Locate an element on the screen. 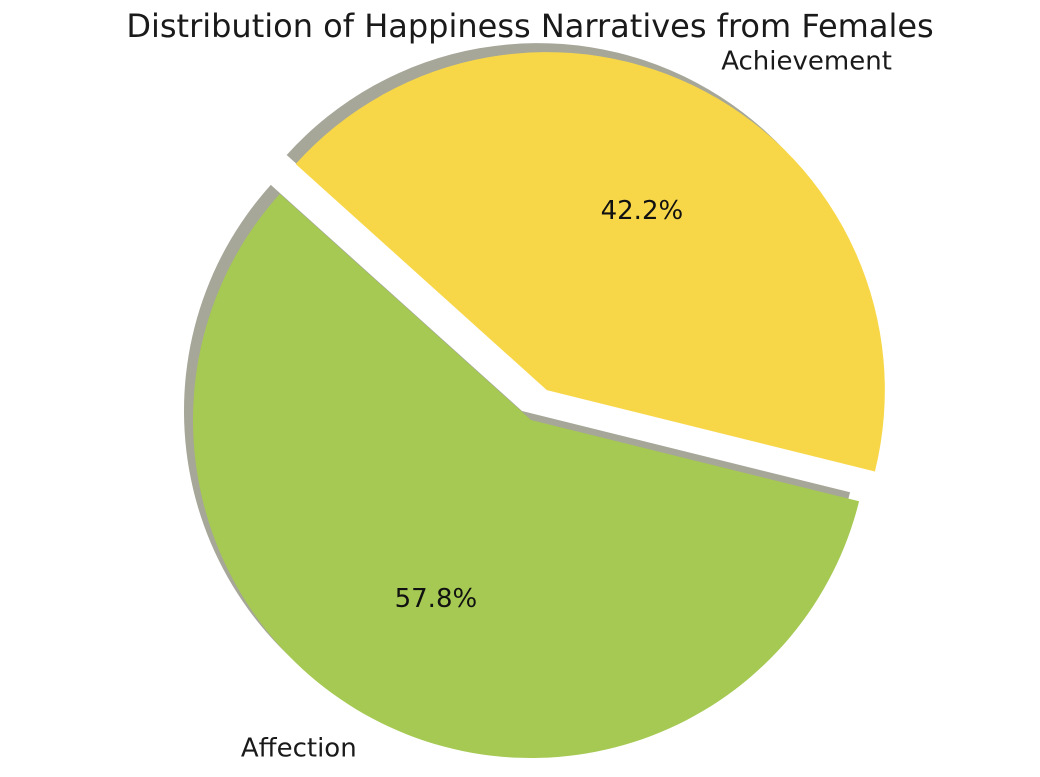 The width and height of the screenshot is (1040, 777). slice-label-affection: Affection is located at coordinates (299, 748).